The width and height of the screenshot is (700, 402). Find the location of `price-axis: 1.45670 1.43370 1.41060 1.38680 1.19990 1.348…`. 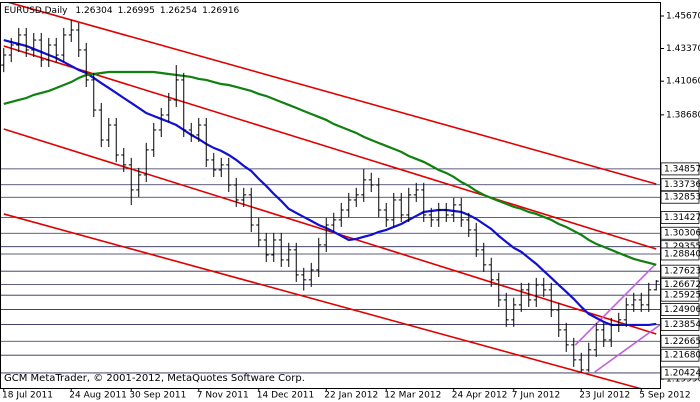

price-axis: 1.45670 1.43370 1.41060 1.38680 1.19990 1.348… is located at coordinates (680, 198).